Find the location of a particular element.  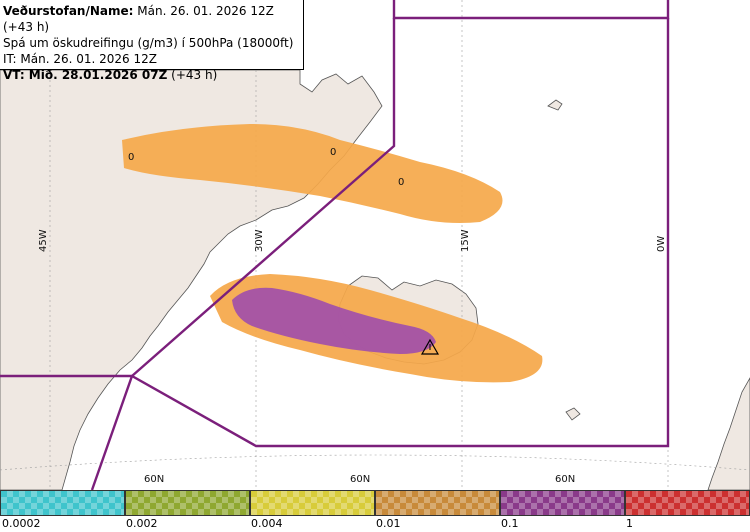

island-faroe is located at coordinates (573, 414).